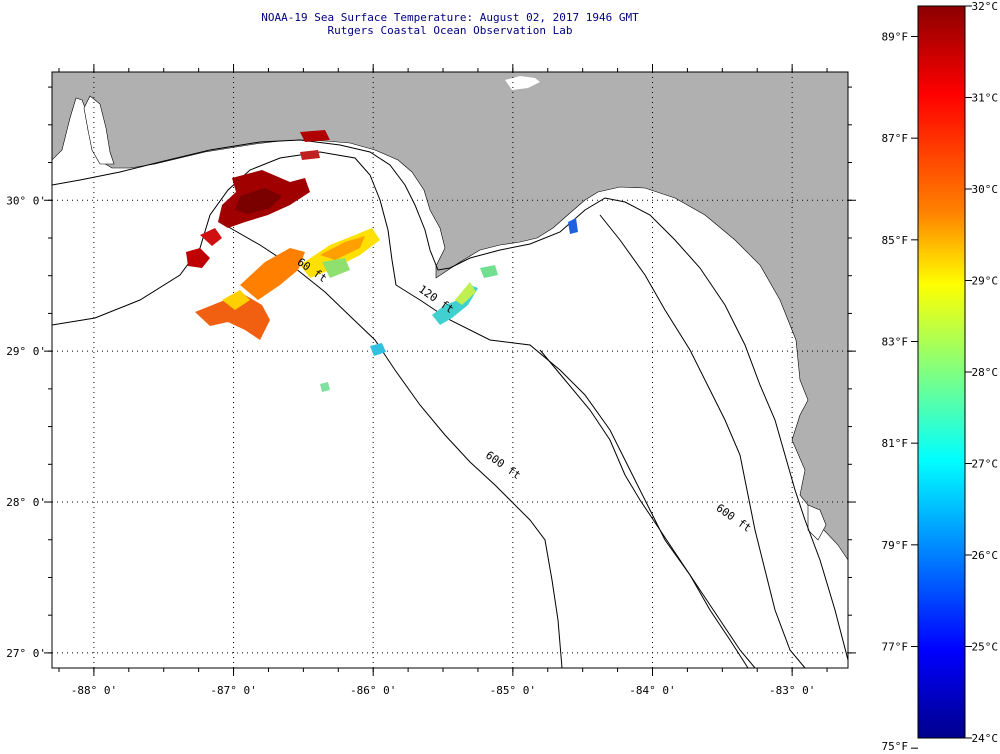 This screenshot has width=1000, height=754. What do you see at coordinates (895, 647) in the screenshot?
I see `cb-label-f-6: 77°F` at bounding box center [895, 647].